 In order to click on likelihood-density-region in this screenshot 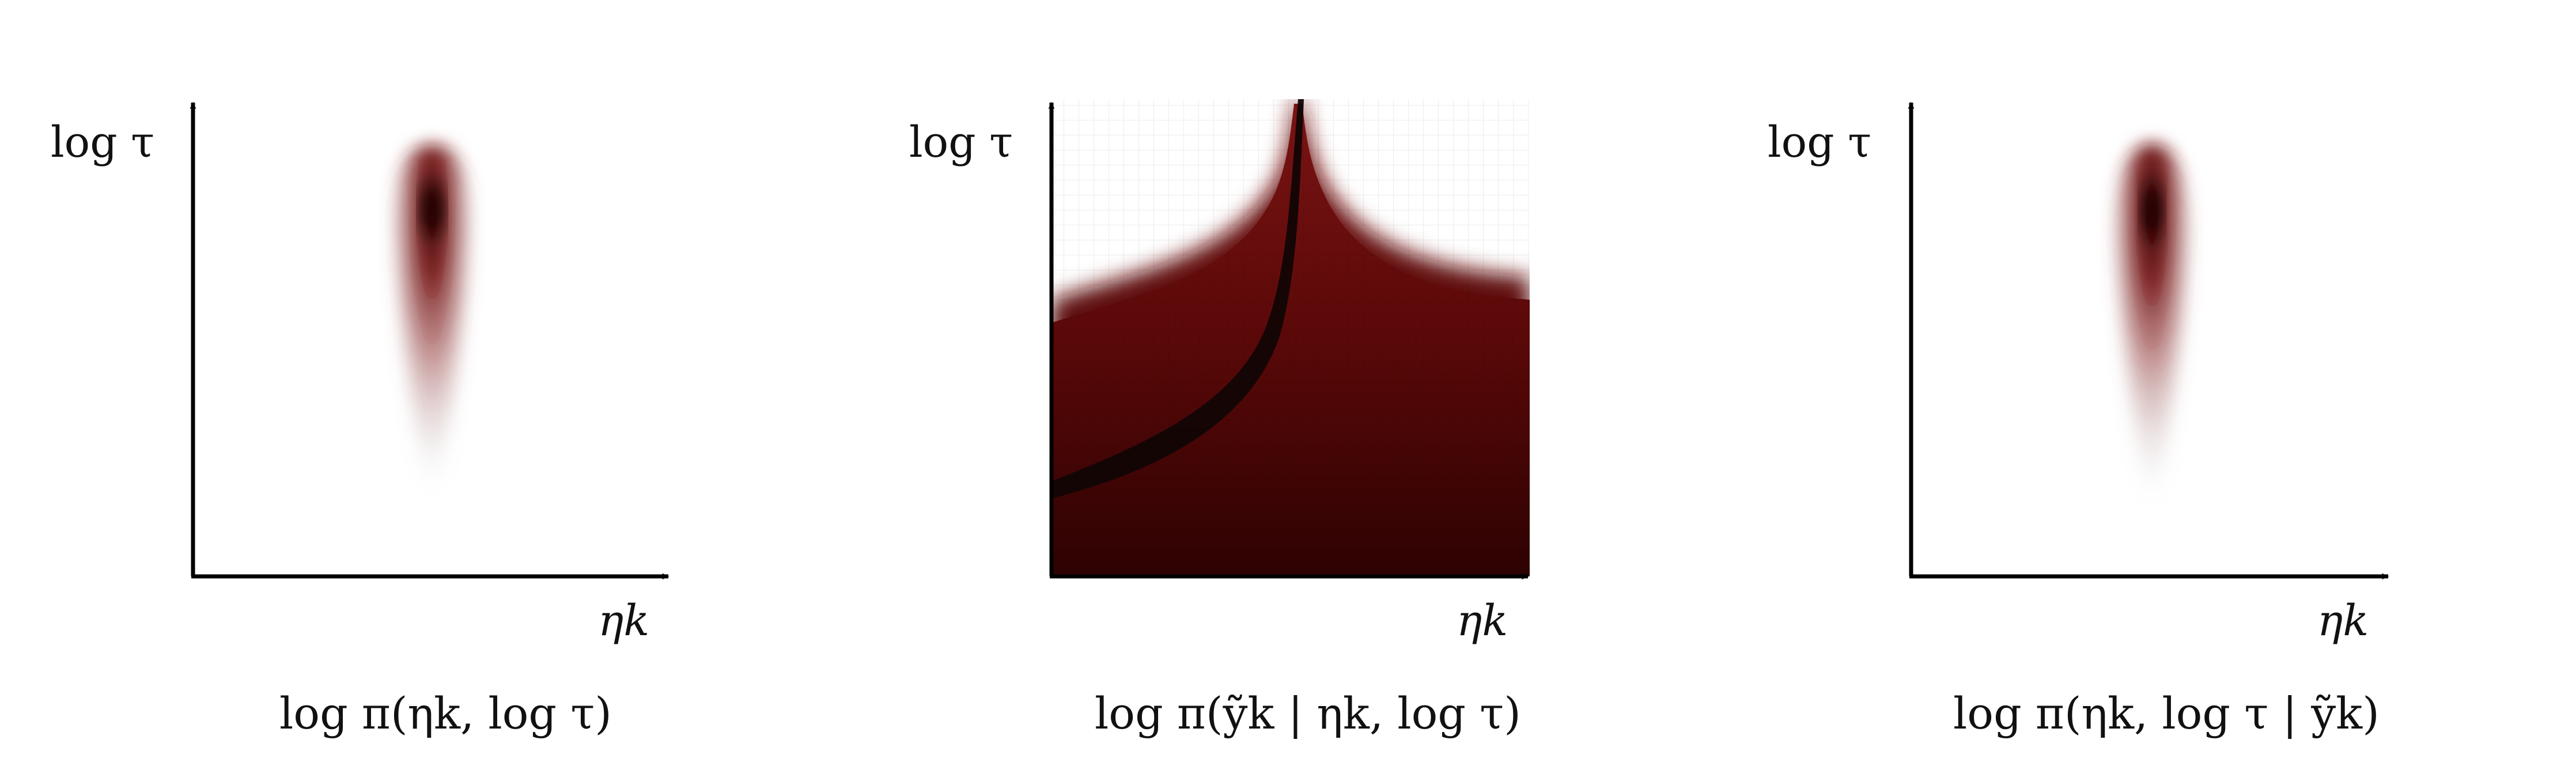, I will do `click(1290, 337)`.